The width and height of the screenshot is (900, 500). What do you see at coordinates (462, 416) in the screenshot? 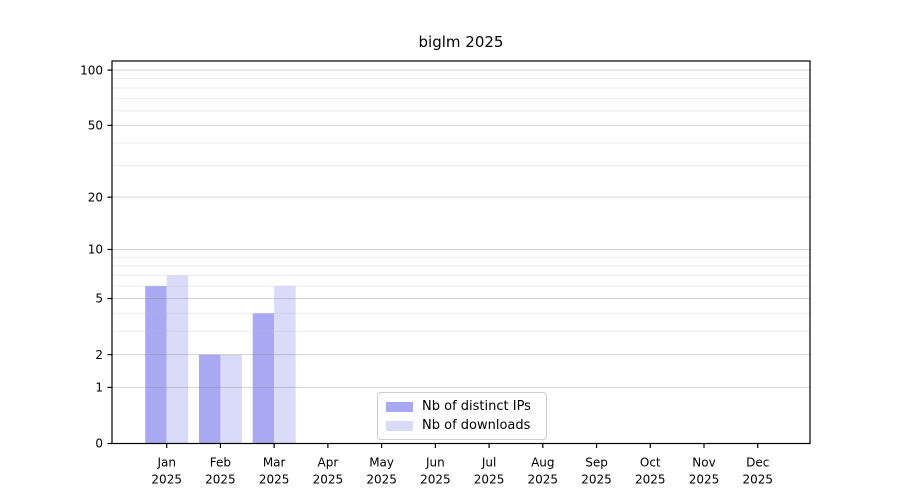
I see `legend: Nb of distinct IPs Nb of downloads` at bounding box center [462, 416].